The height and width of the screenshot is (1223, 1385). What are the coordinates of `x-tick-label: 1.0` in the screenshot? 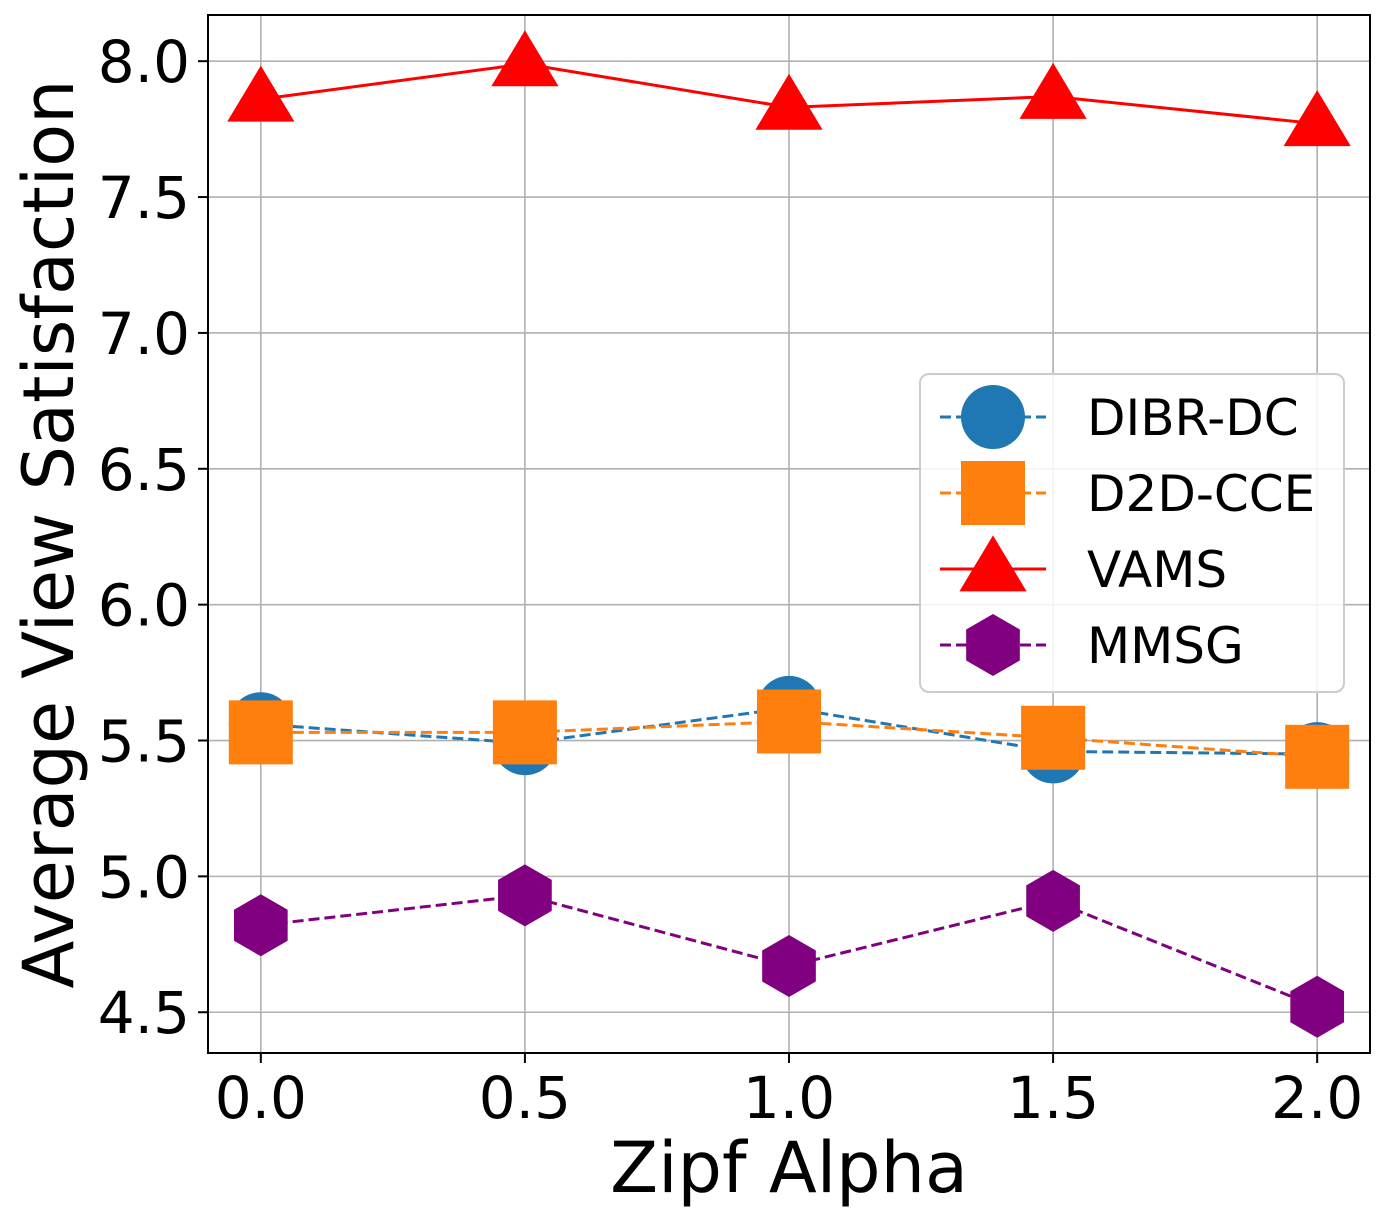 It's located at (789, 1098).